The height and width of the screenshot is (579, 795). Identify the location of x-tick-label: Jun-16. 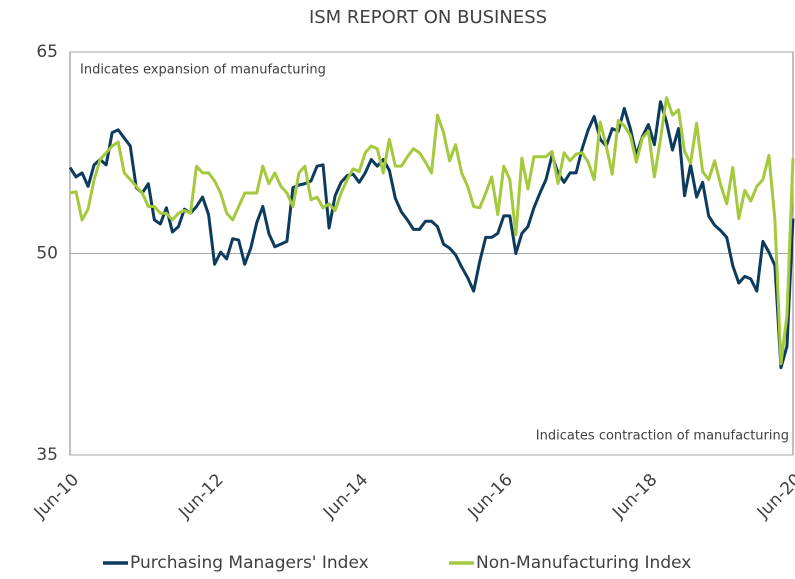
(490, 496).